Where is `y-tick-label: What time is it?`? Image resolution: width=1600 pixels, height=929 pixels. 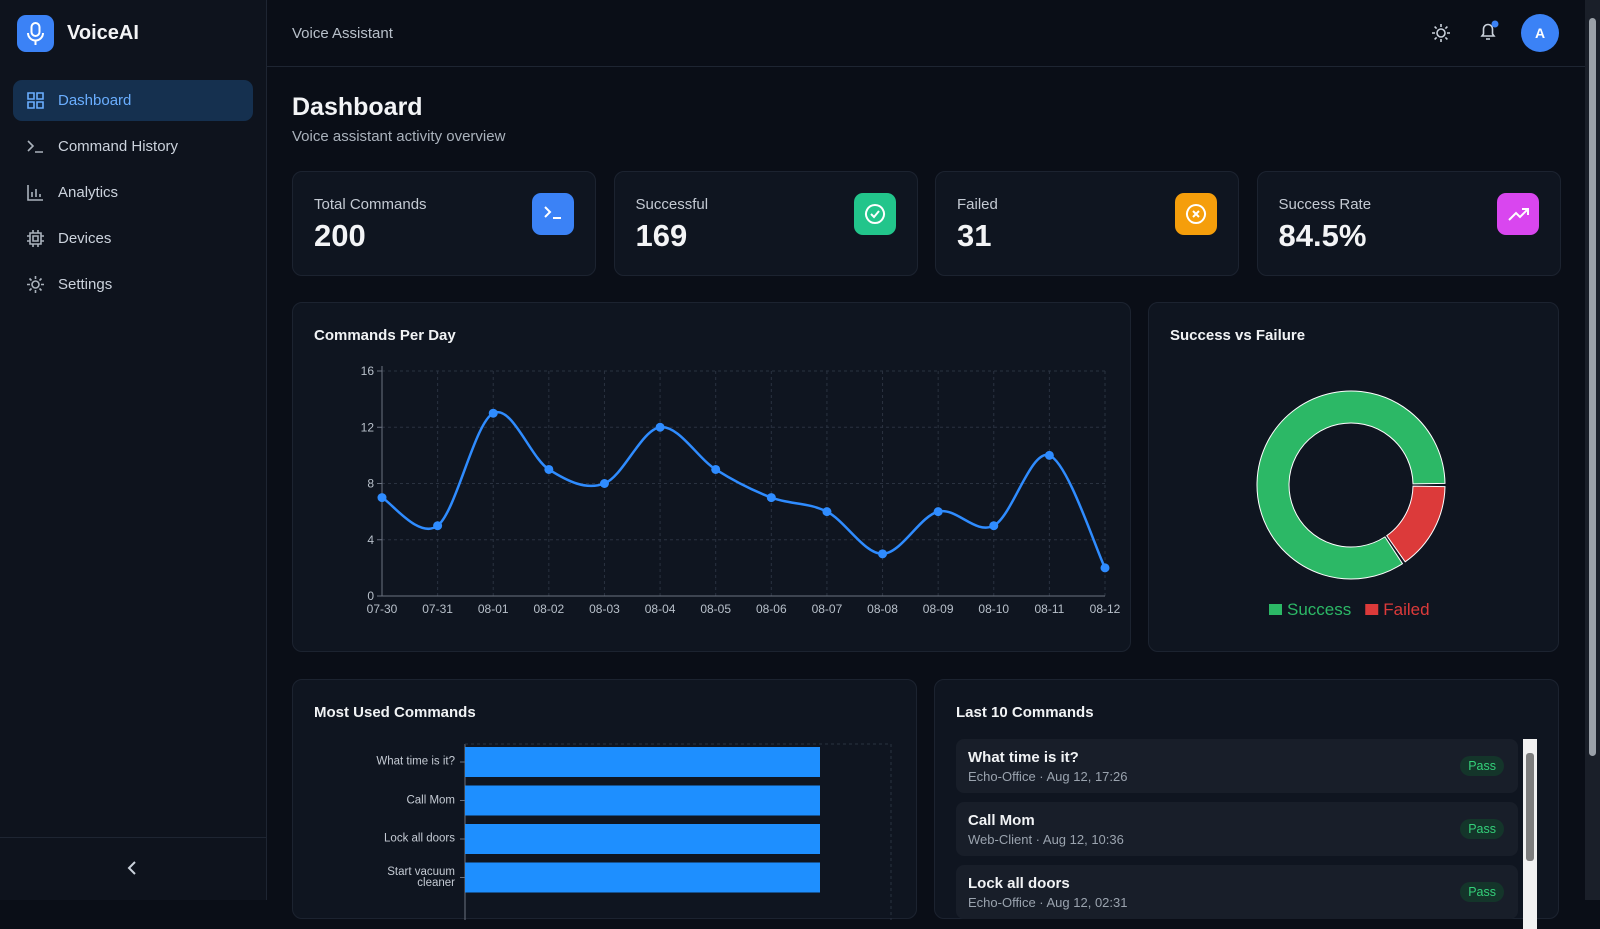
y-tick-label: What time is it? is located at coordinates (415, 761).